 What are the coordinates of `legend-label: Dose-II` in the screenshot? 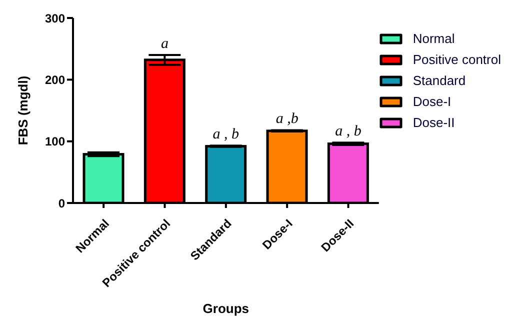 It's located at (433, 122).